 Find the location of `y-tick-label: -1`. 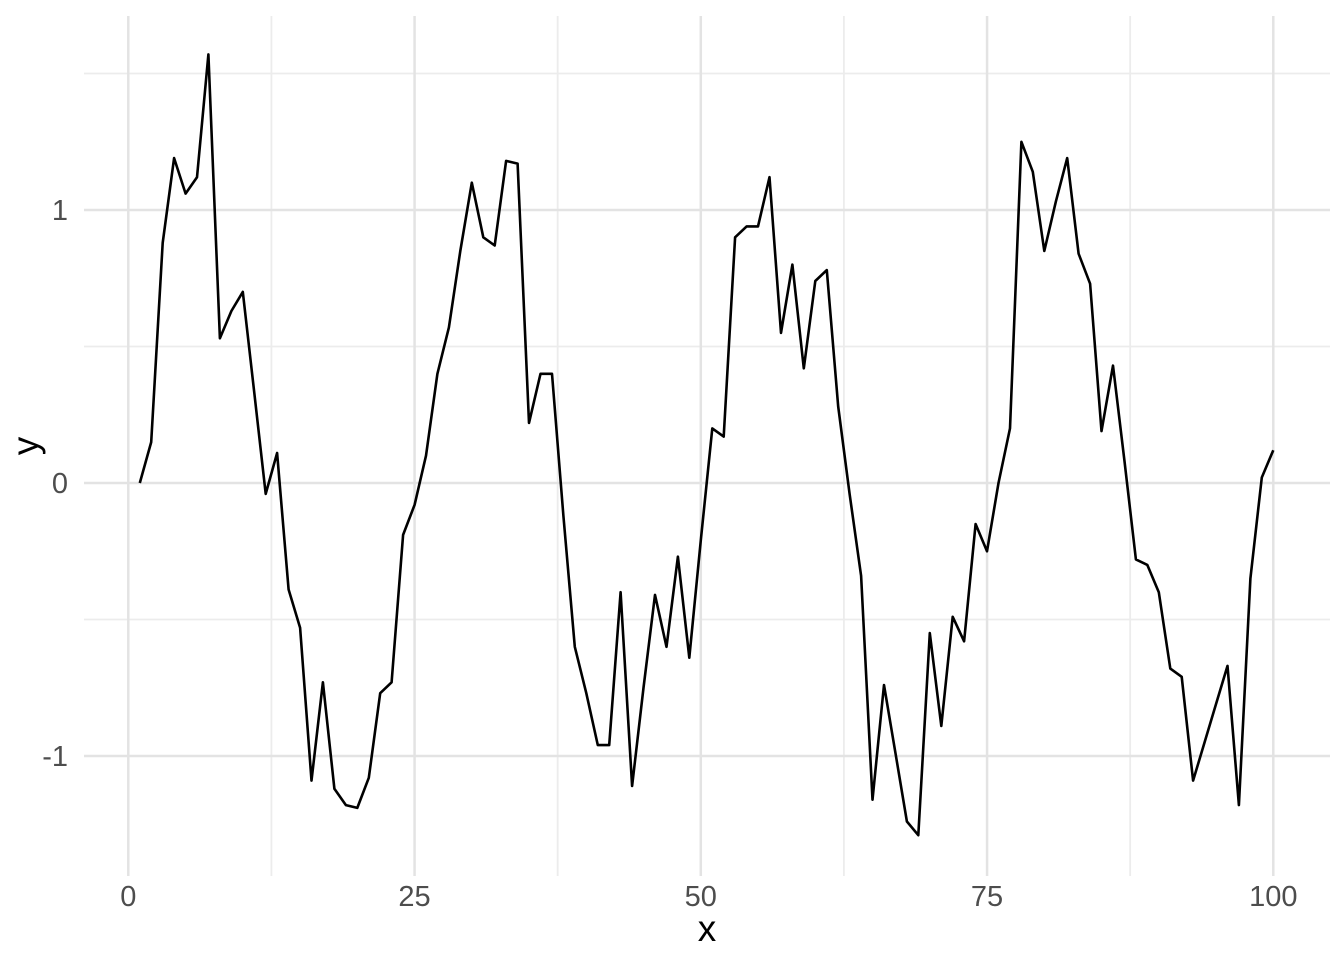

y-tick-label: -1 is located at coordinates (55, 757).